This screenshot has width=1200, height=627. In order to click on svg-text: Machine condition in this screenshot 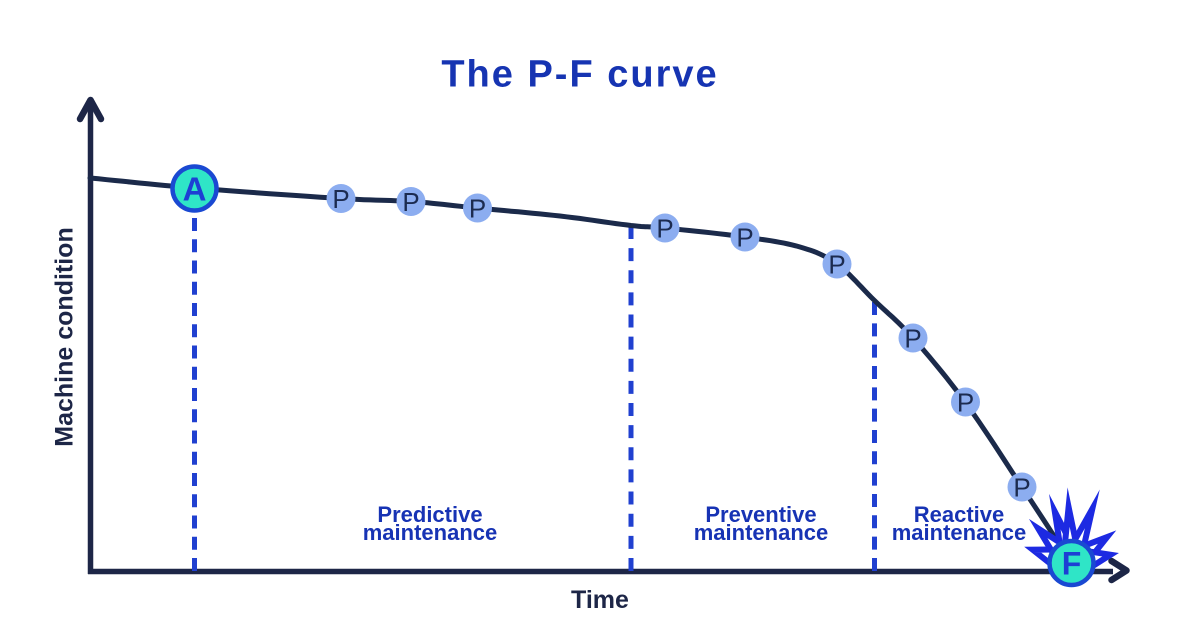, I will do `click(65, 336)`.